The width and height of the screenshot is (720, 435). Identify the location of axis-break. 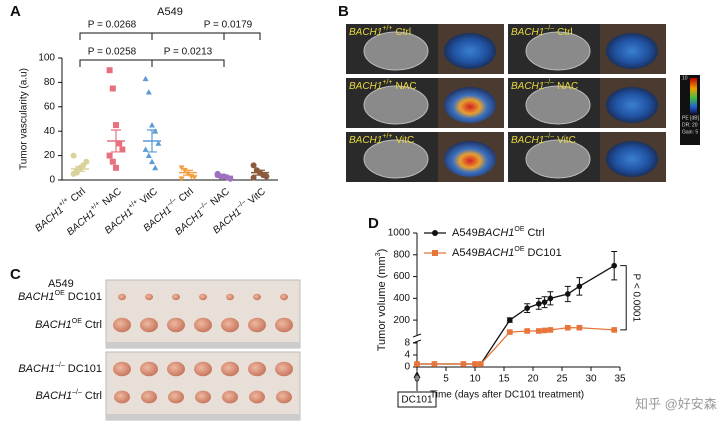
(417, 338).